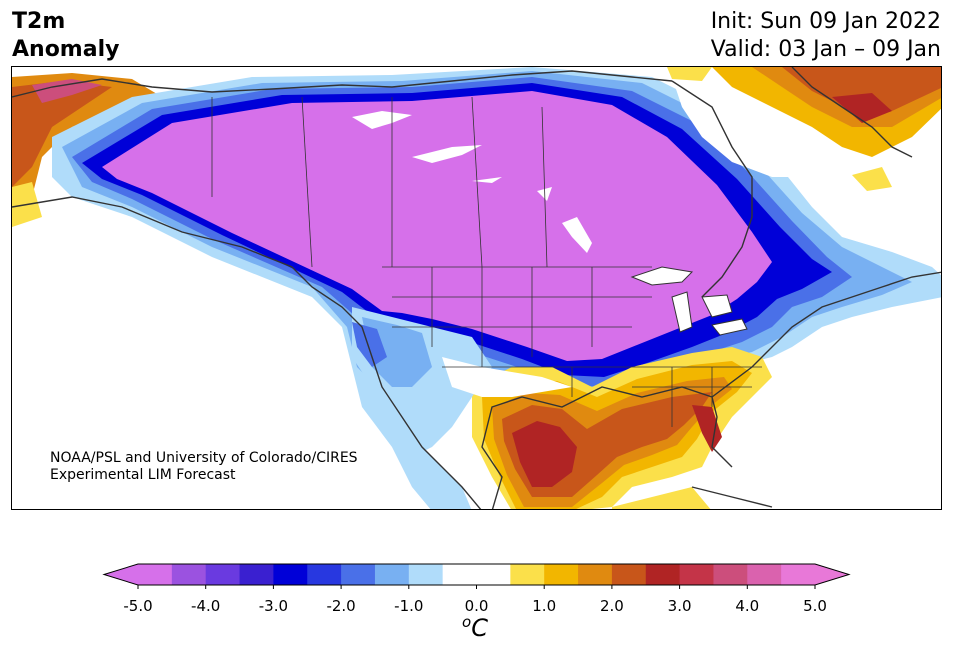 The width and height of the screenshot is (953, 655). What do you see at coordinates (815, 606) in the screenshot?
I see `colorbar-tick-label: 5.0` at bounding box center [815, 606].